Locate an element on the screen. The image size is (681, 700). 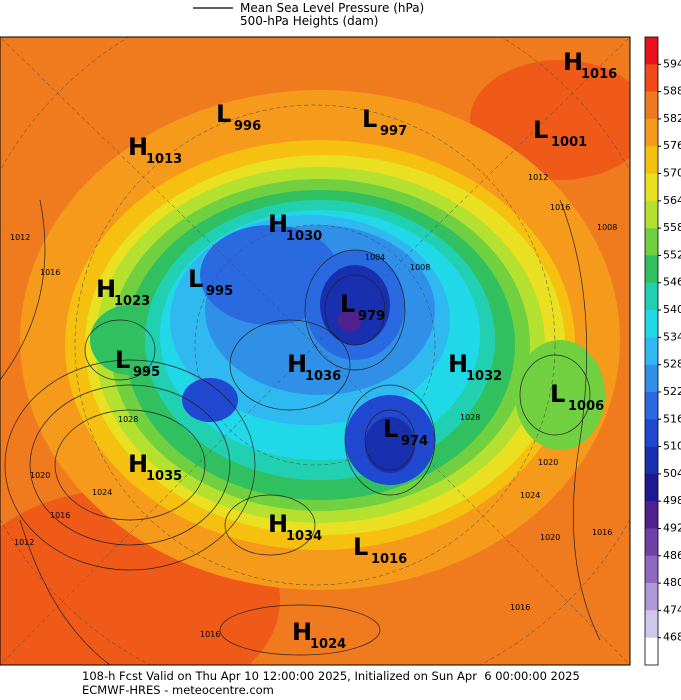
legend-mslp: Mean Sea Level Pressure (hPa) is located at coordinates (332, 8).